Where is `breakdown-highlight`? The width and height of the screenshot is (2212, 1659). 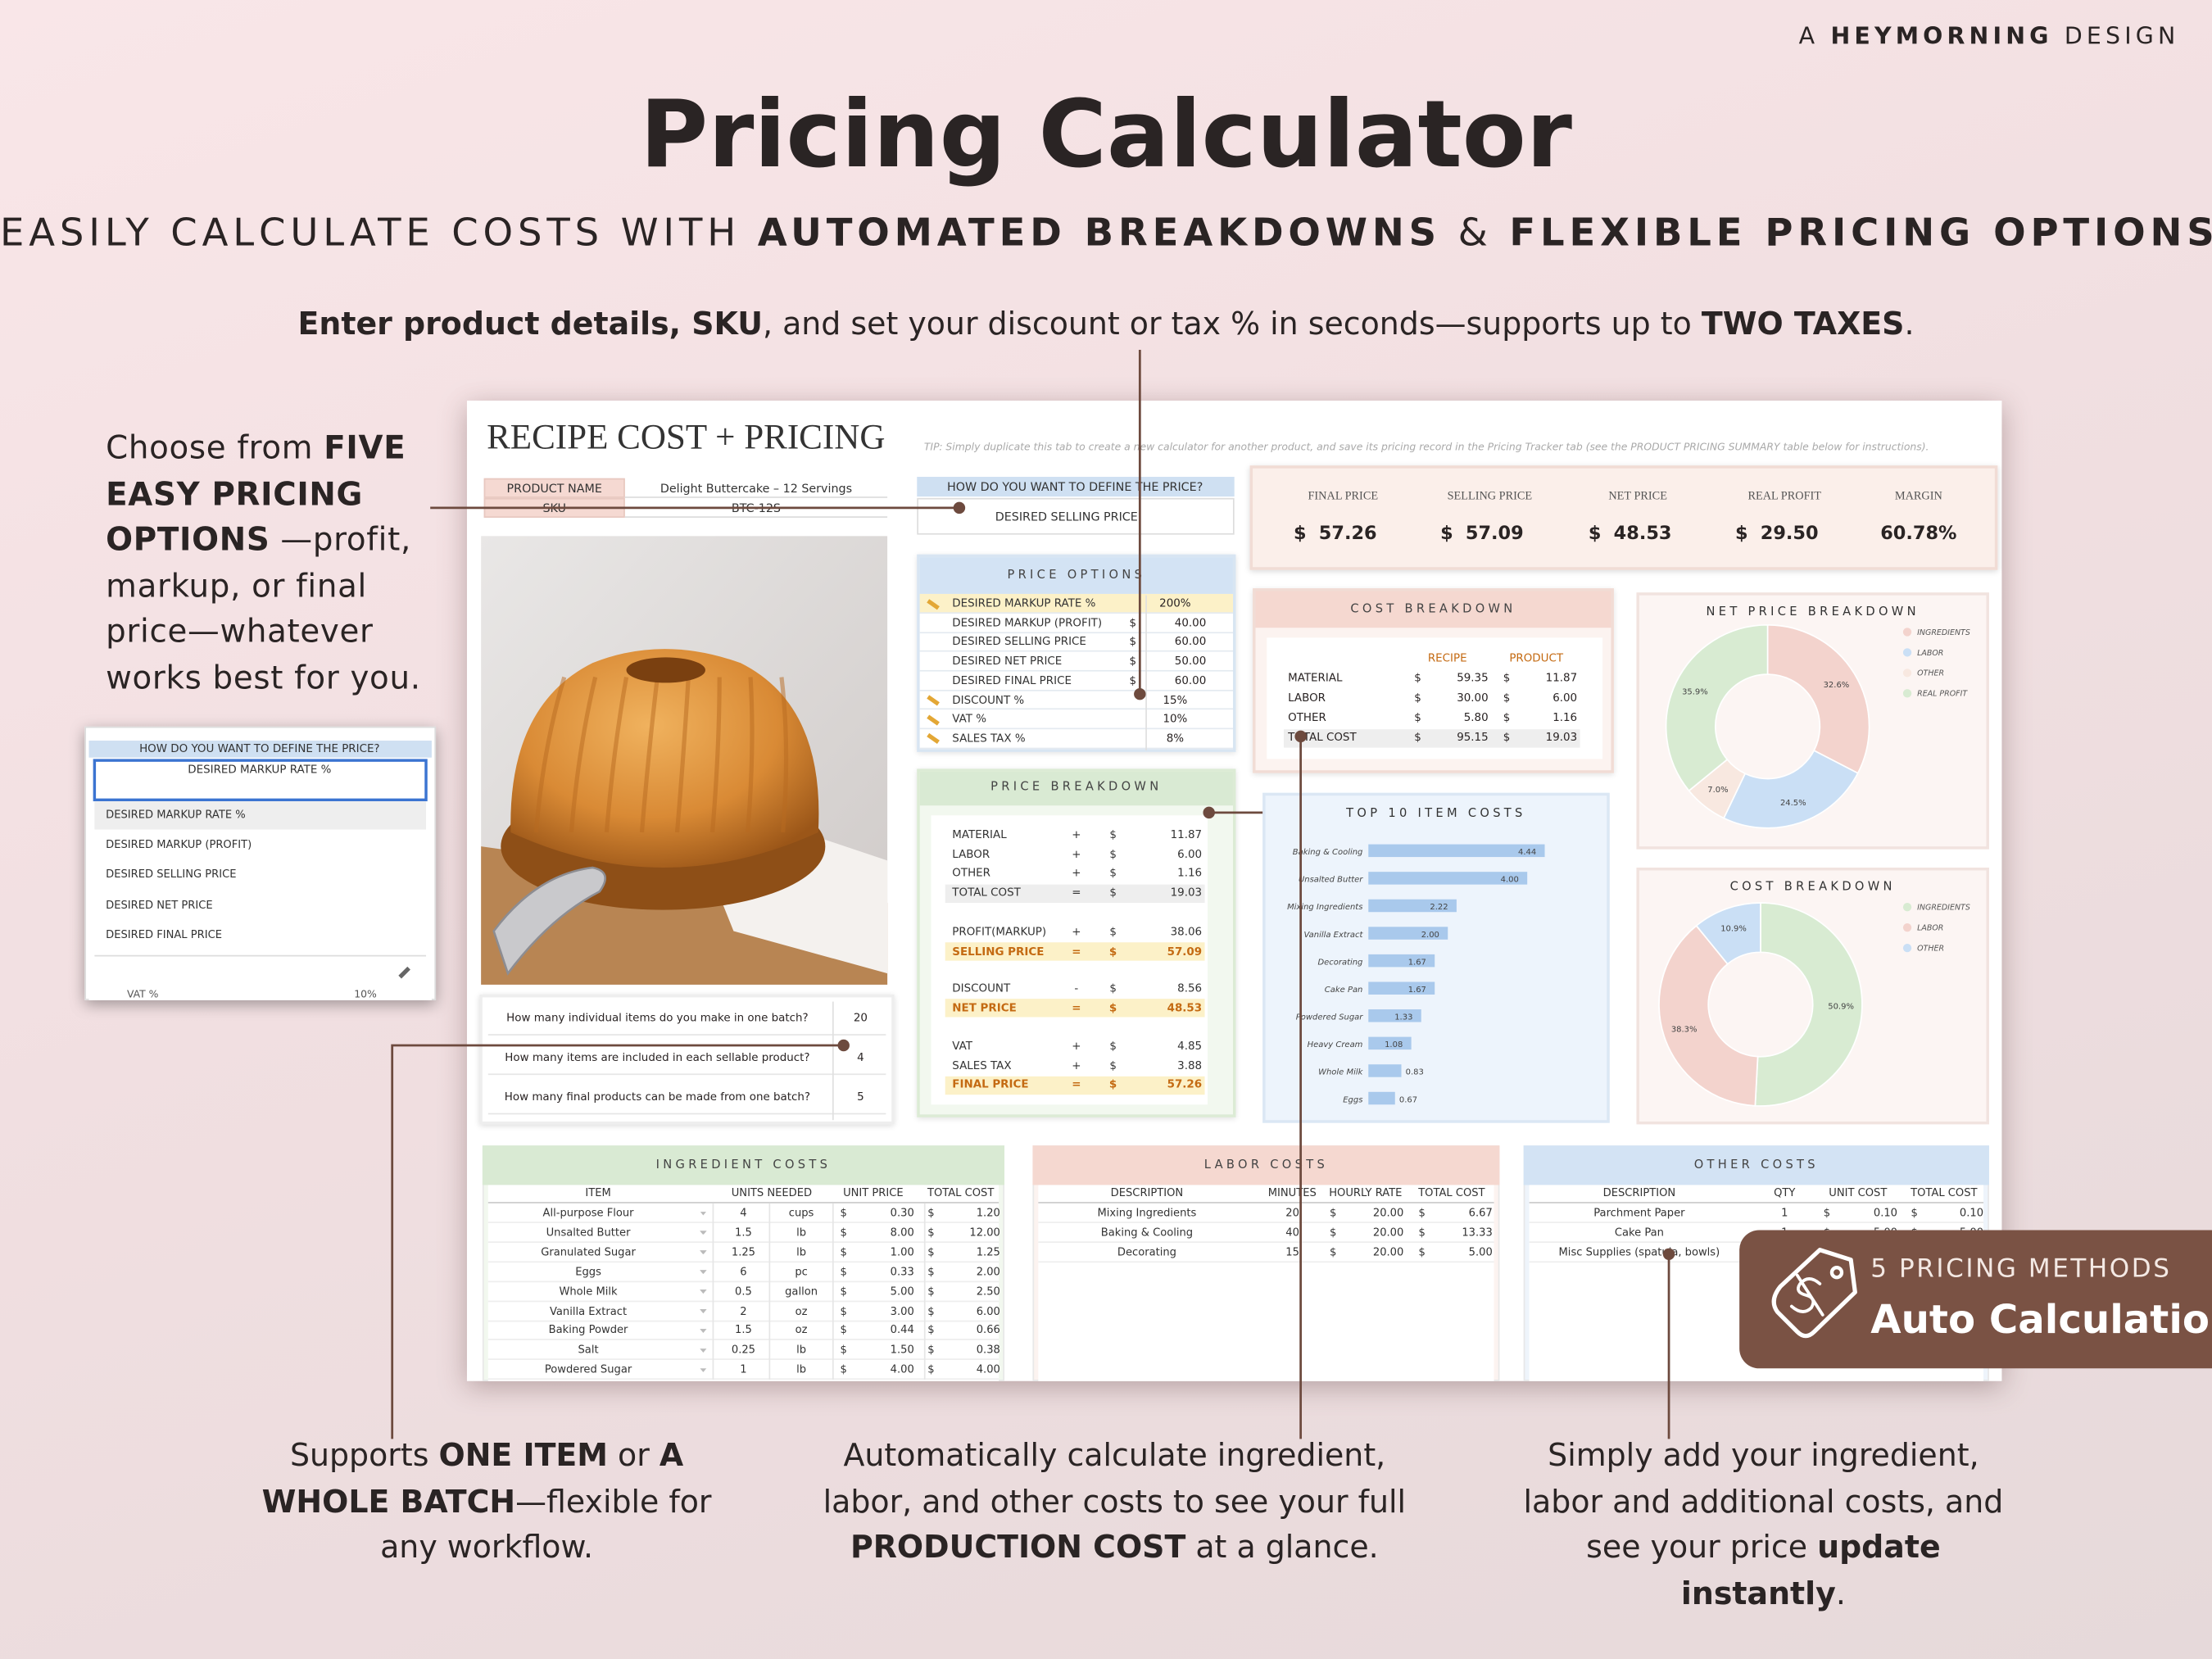
breakdown-highlight is located at coordinates (1075, 951).